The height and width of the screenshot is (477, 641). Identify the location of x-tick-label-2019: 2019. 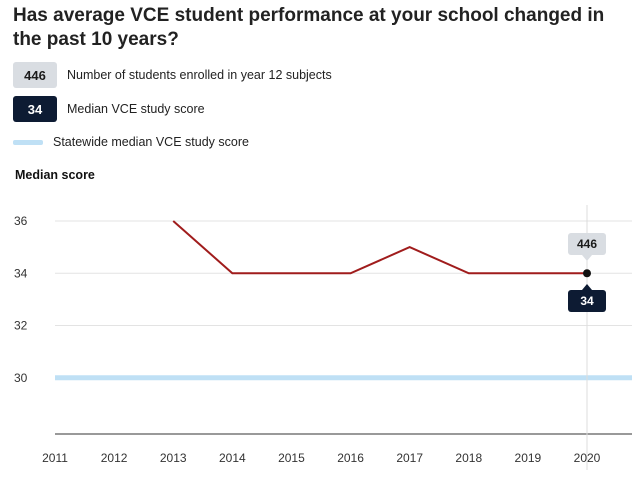
(528, 458).